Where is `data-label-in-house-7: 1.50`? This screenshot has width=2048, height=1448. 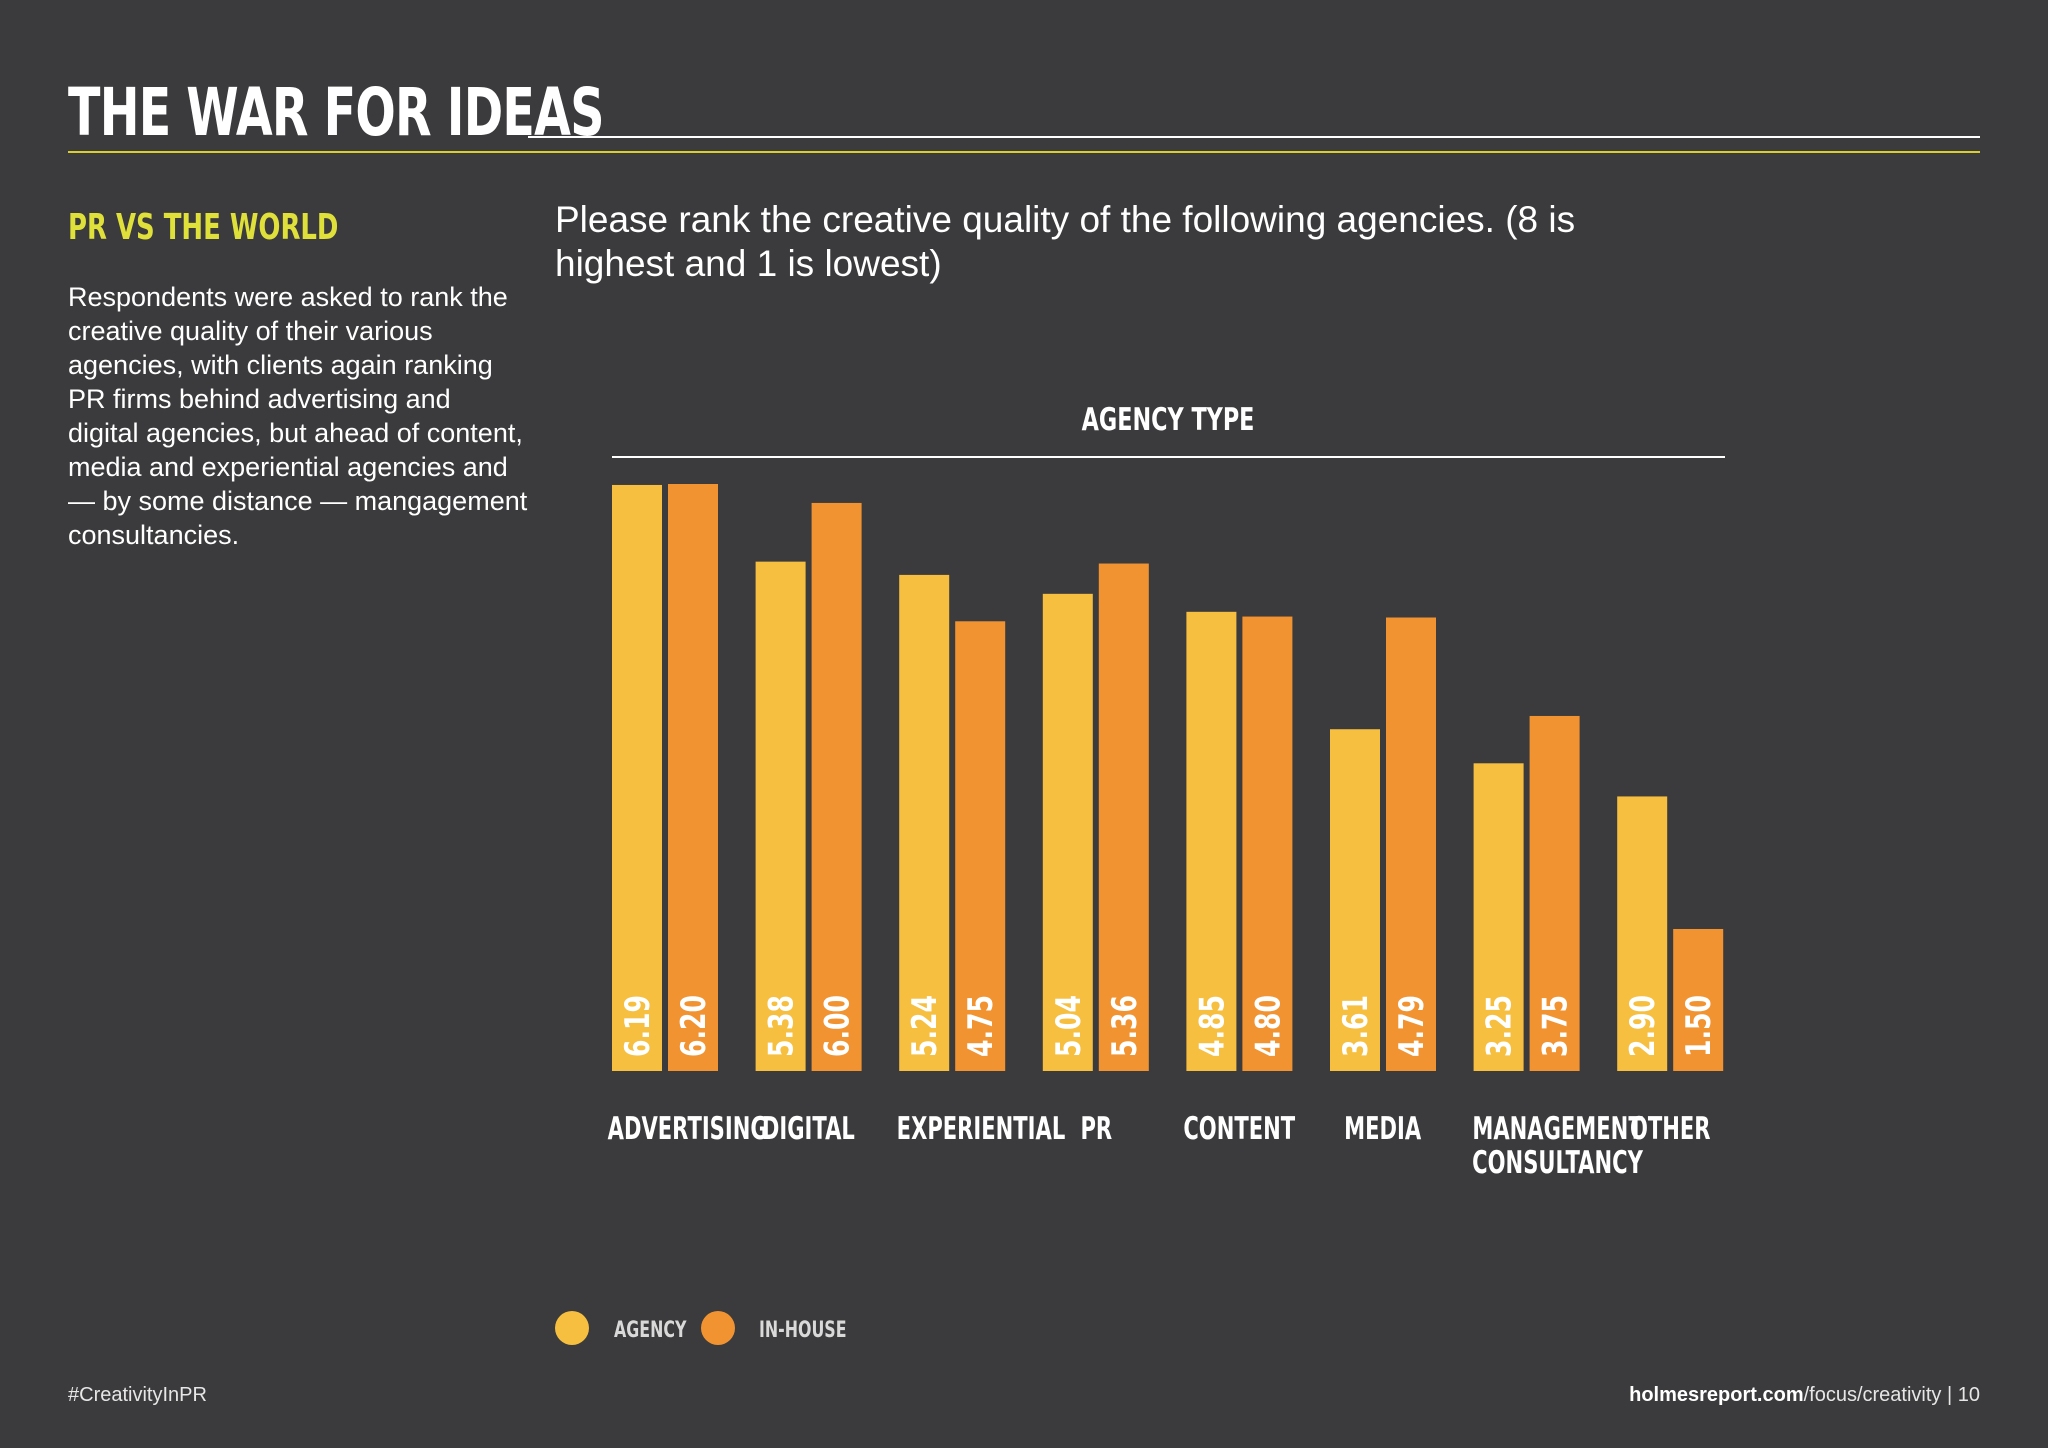 data-label-in-house-7: 1.50 is located at coordinates (1699, 1026).